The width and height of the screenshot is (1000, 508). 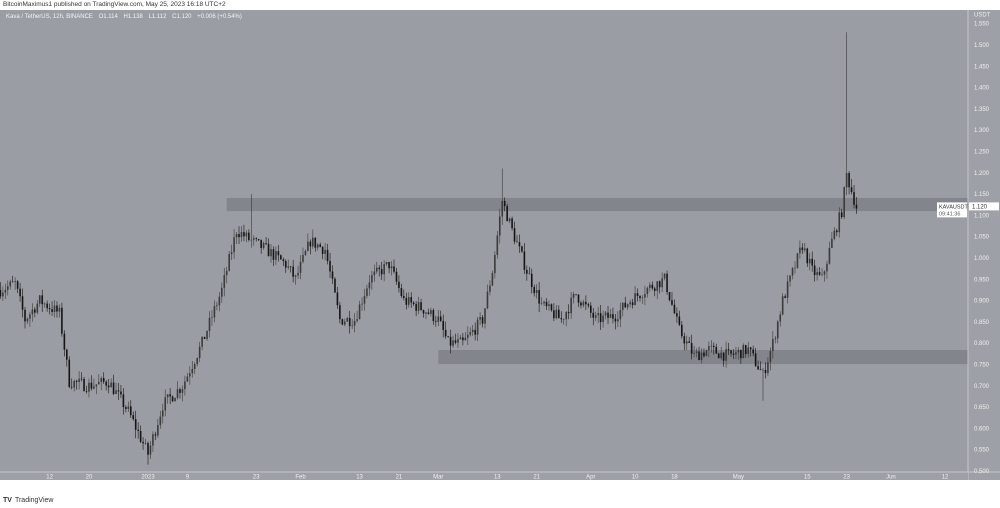 What do you see at coordinates (536, 478) in the screenshot?
I see `x-tick-label: 21` at bounding box center [536, 478].